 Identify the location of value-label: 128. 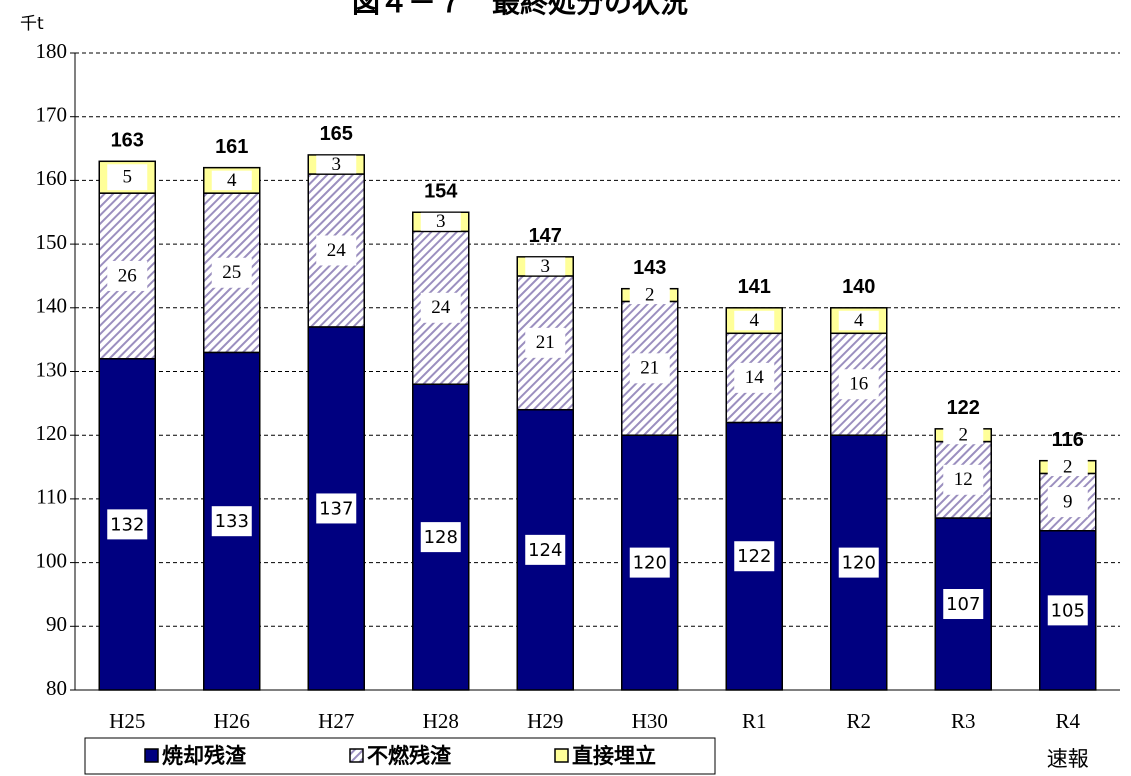
(441, 537).